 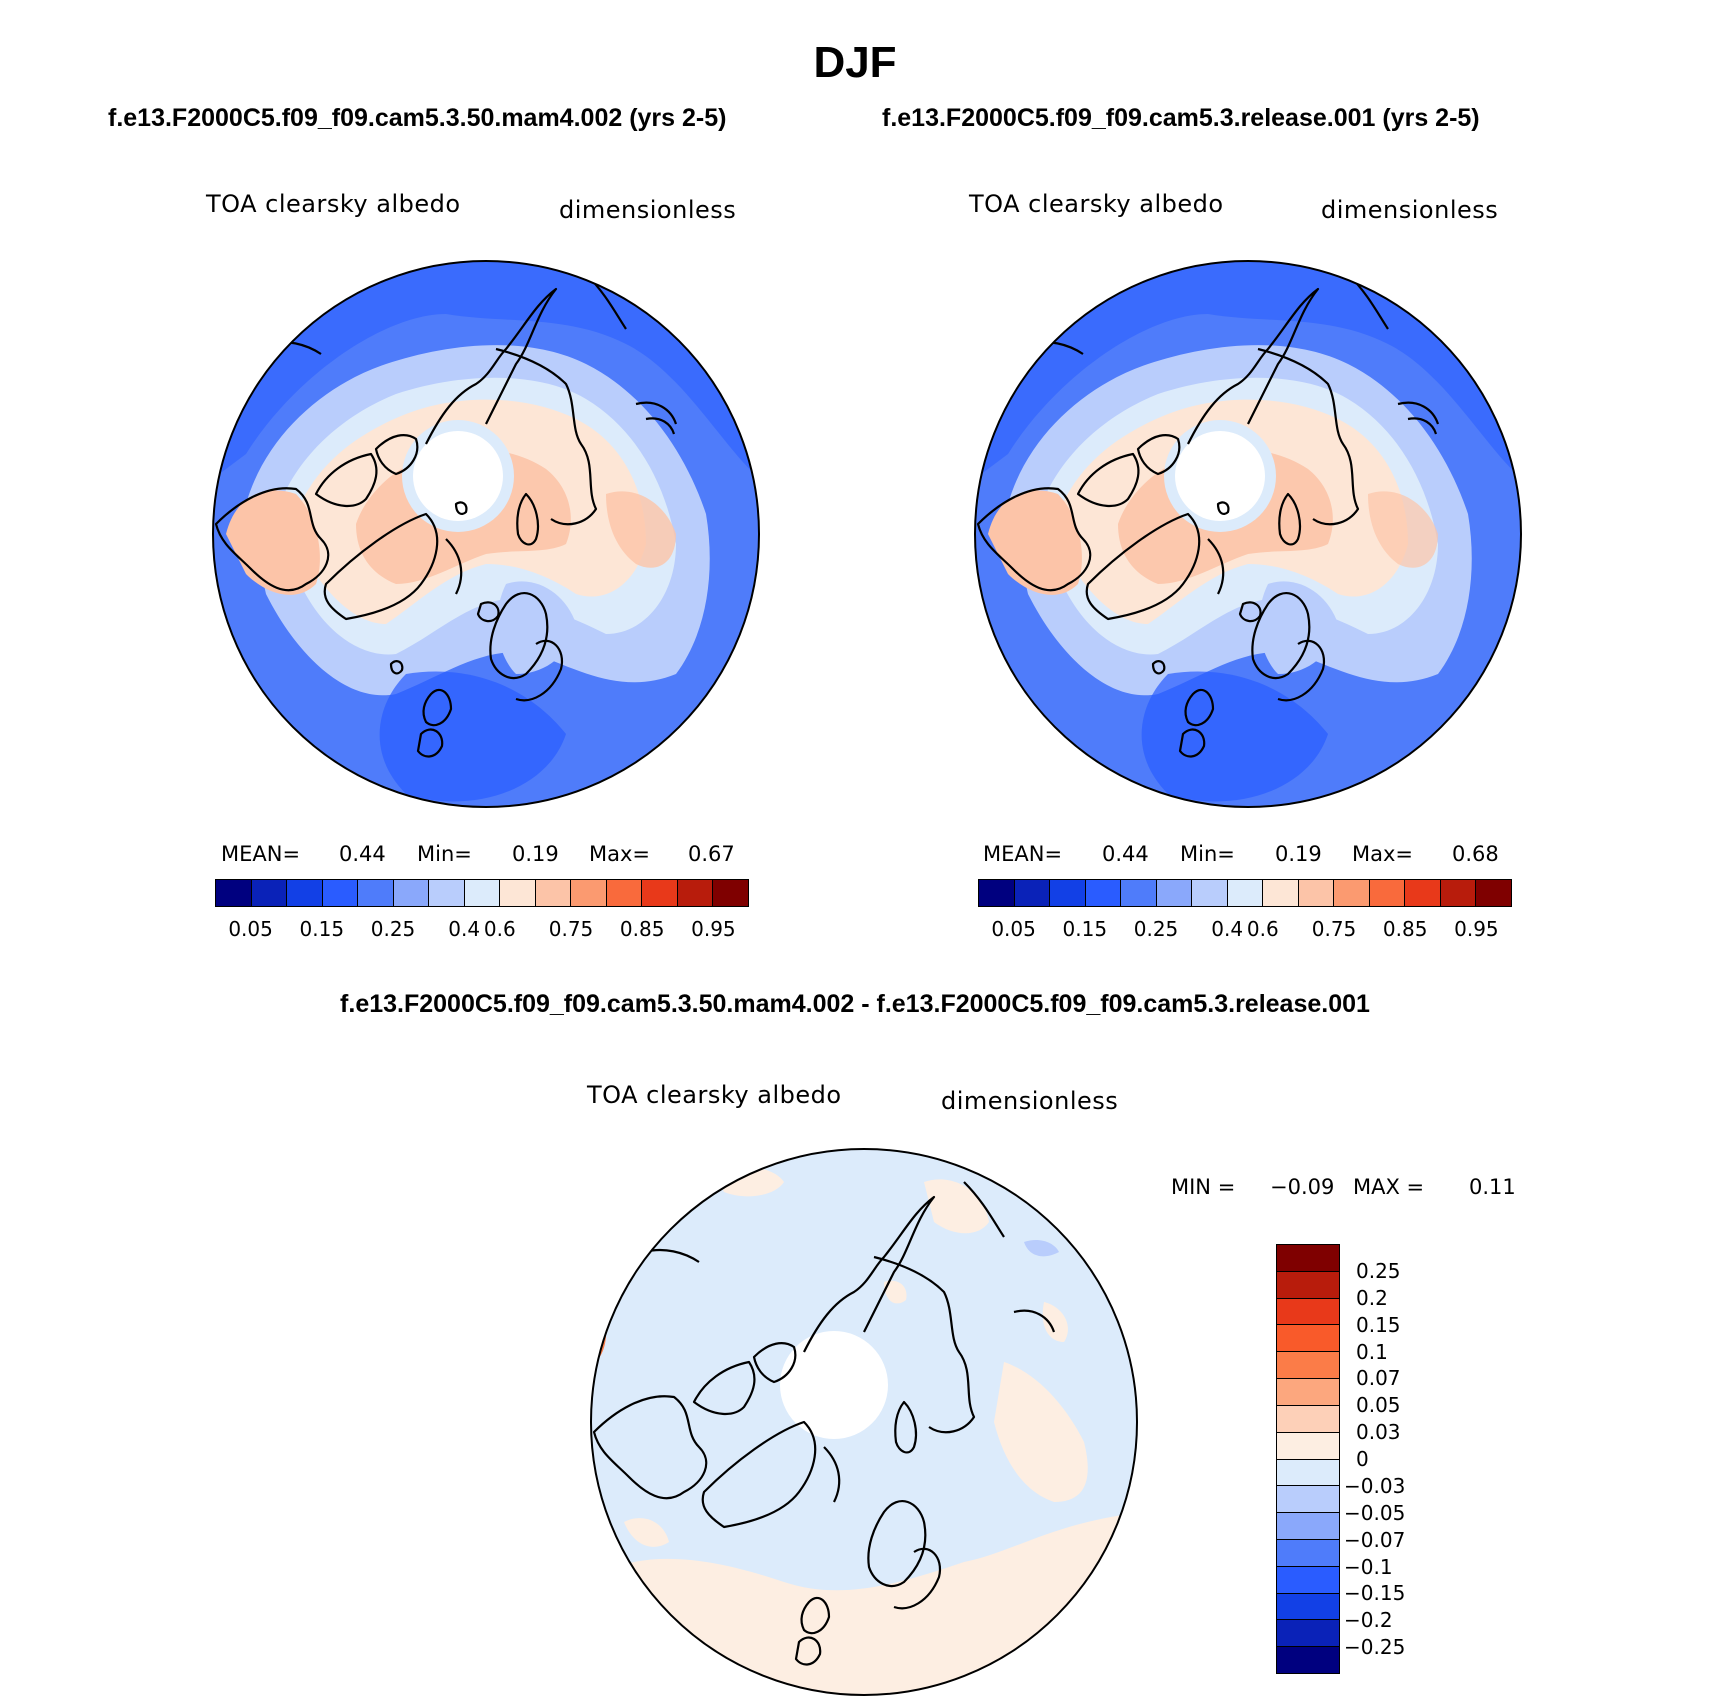 I want to click on colorbar-tick-label: −0.1, so click(x=1368, y=1566).